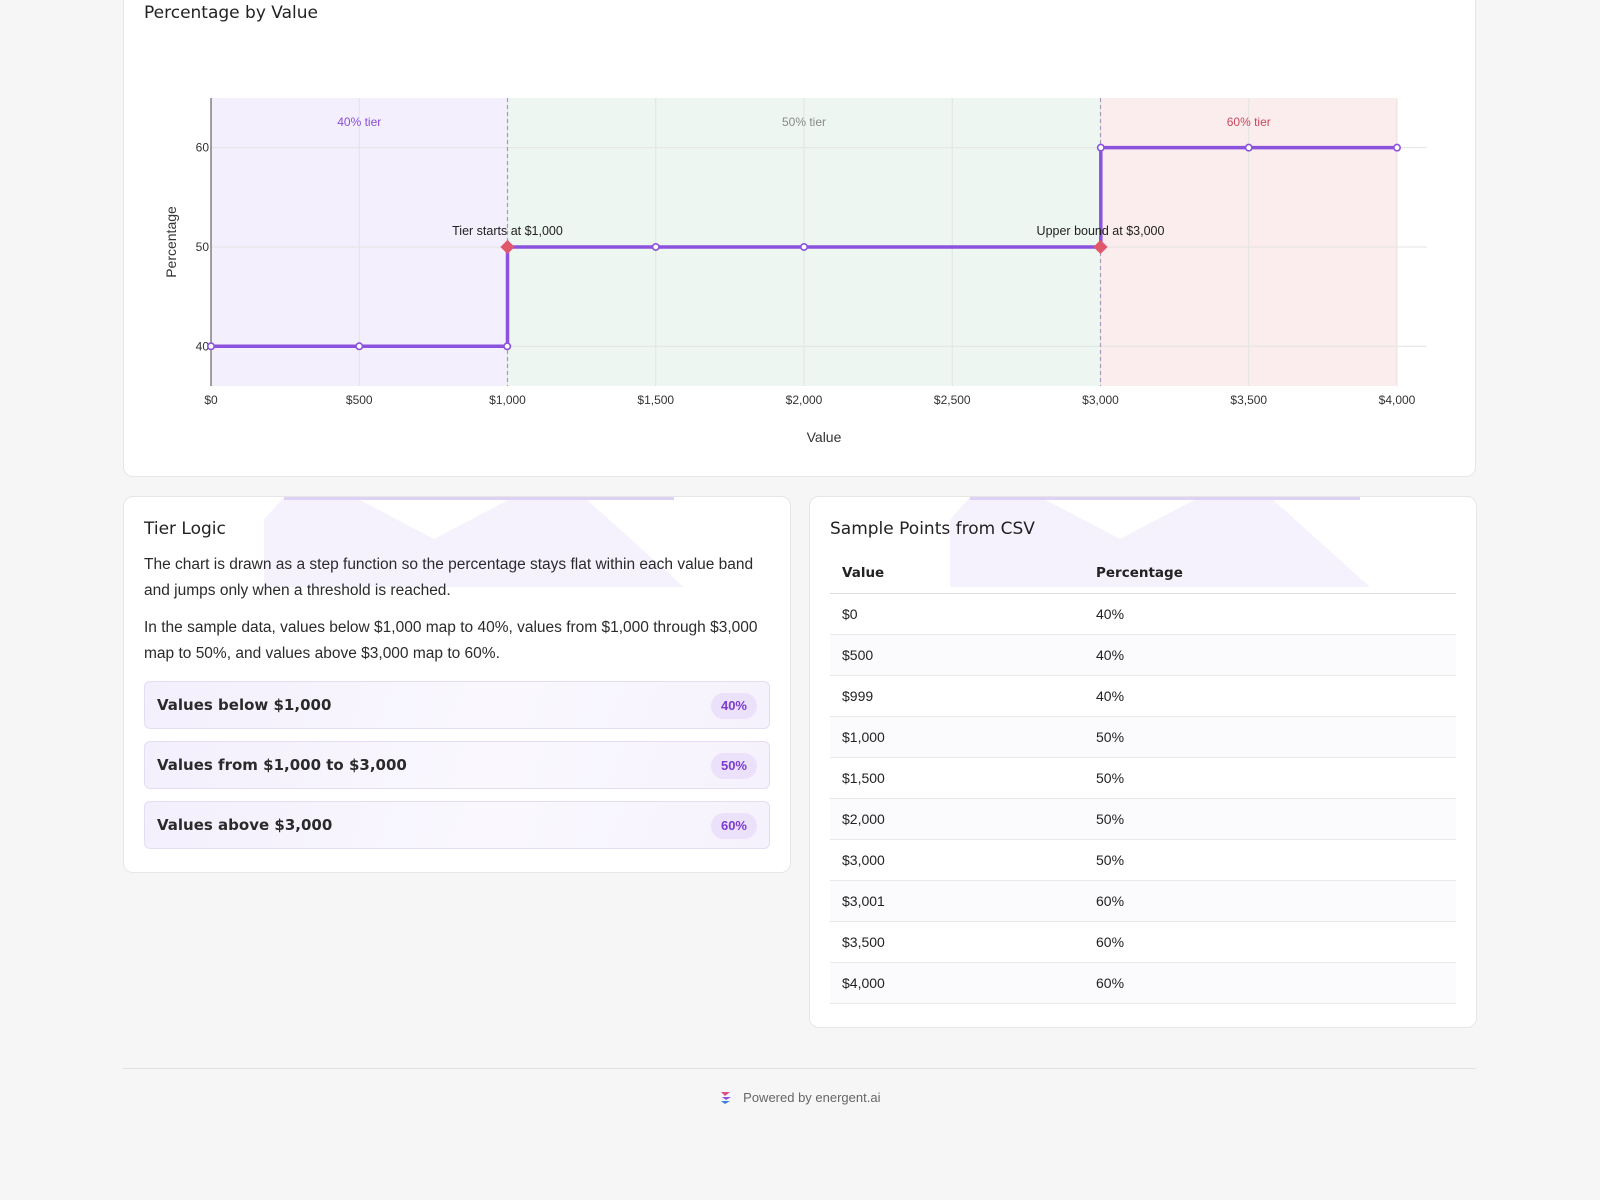 The width and height of the screenshot is (1600, 1200). I want to click on tier-label: Values above $3,000, so click(245, 825).